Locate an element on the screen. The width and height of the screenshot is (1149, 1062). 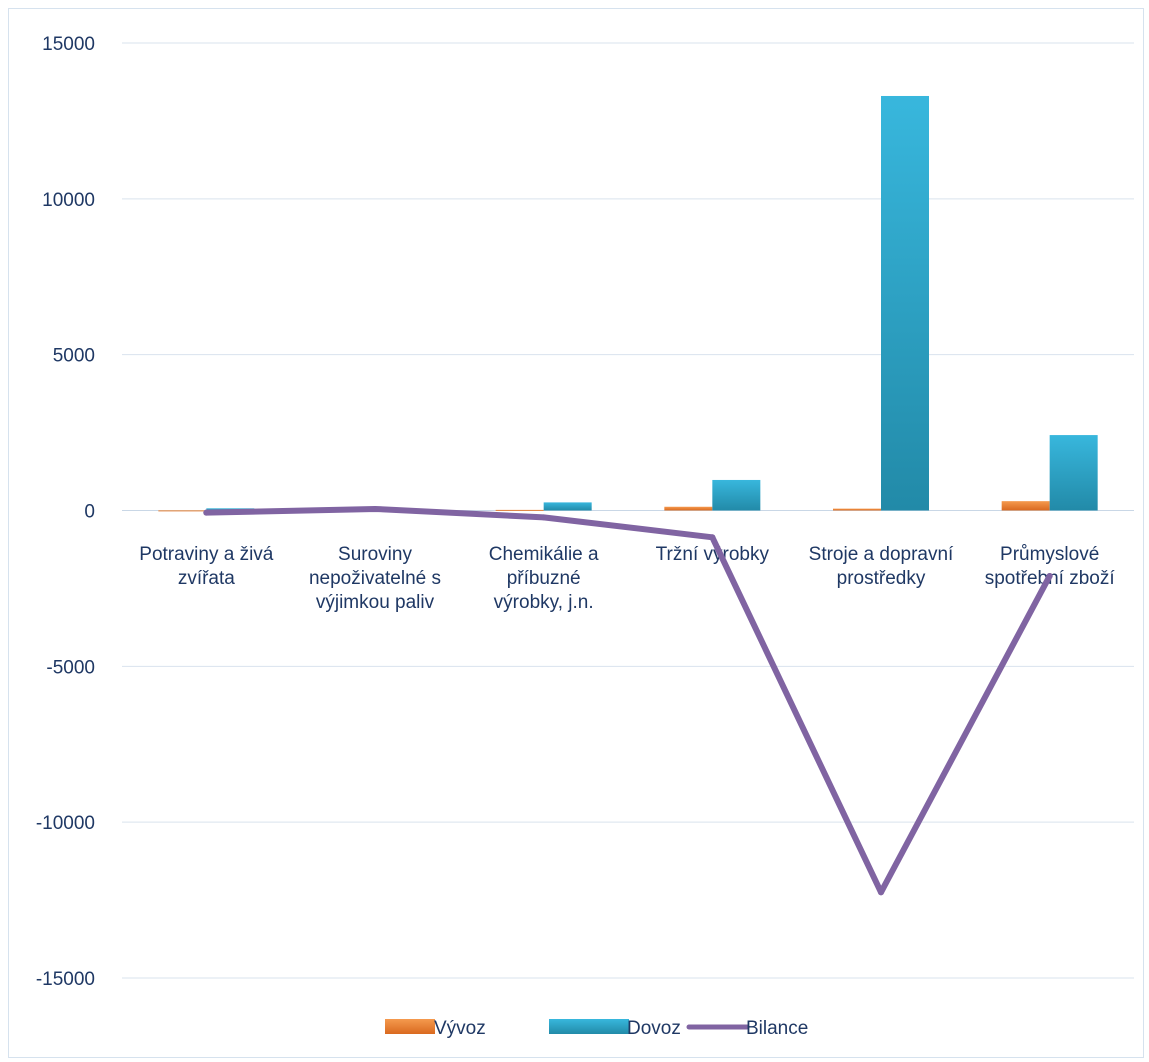
y-tick-label: -10000 is located at coordinates (65, 823).